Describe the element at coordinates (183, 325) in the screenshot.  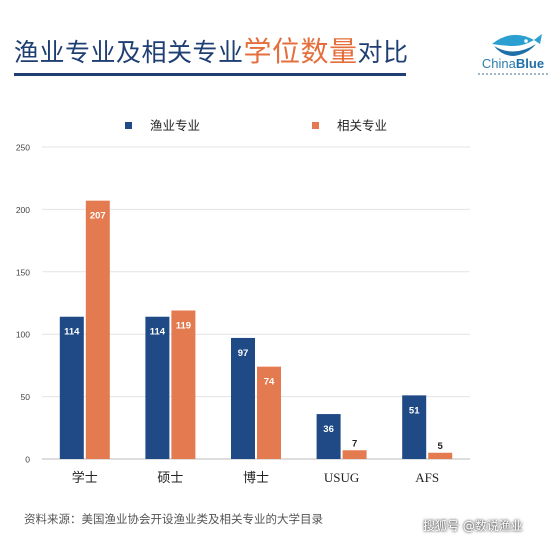
I see `data-label: 119` at that location.